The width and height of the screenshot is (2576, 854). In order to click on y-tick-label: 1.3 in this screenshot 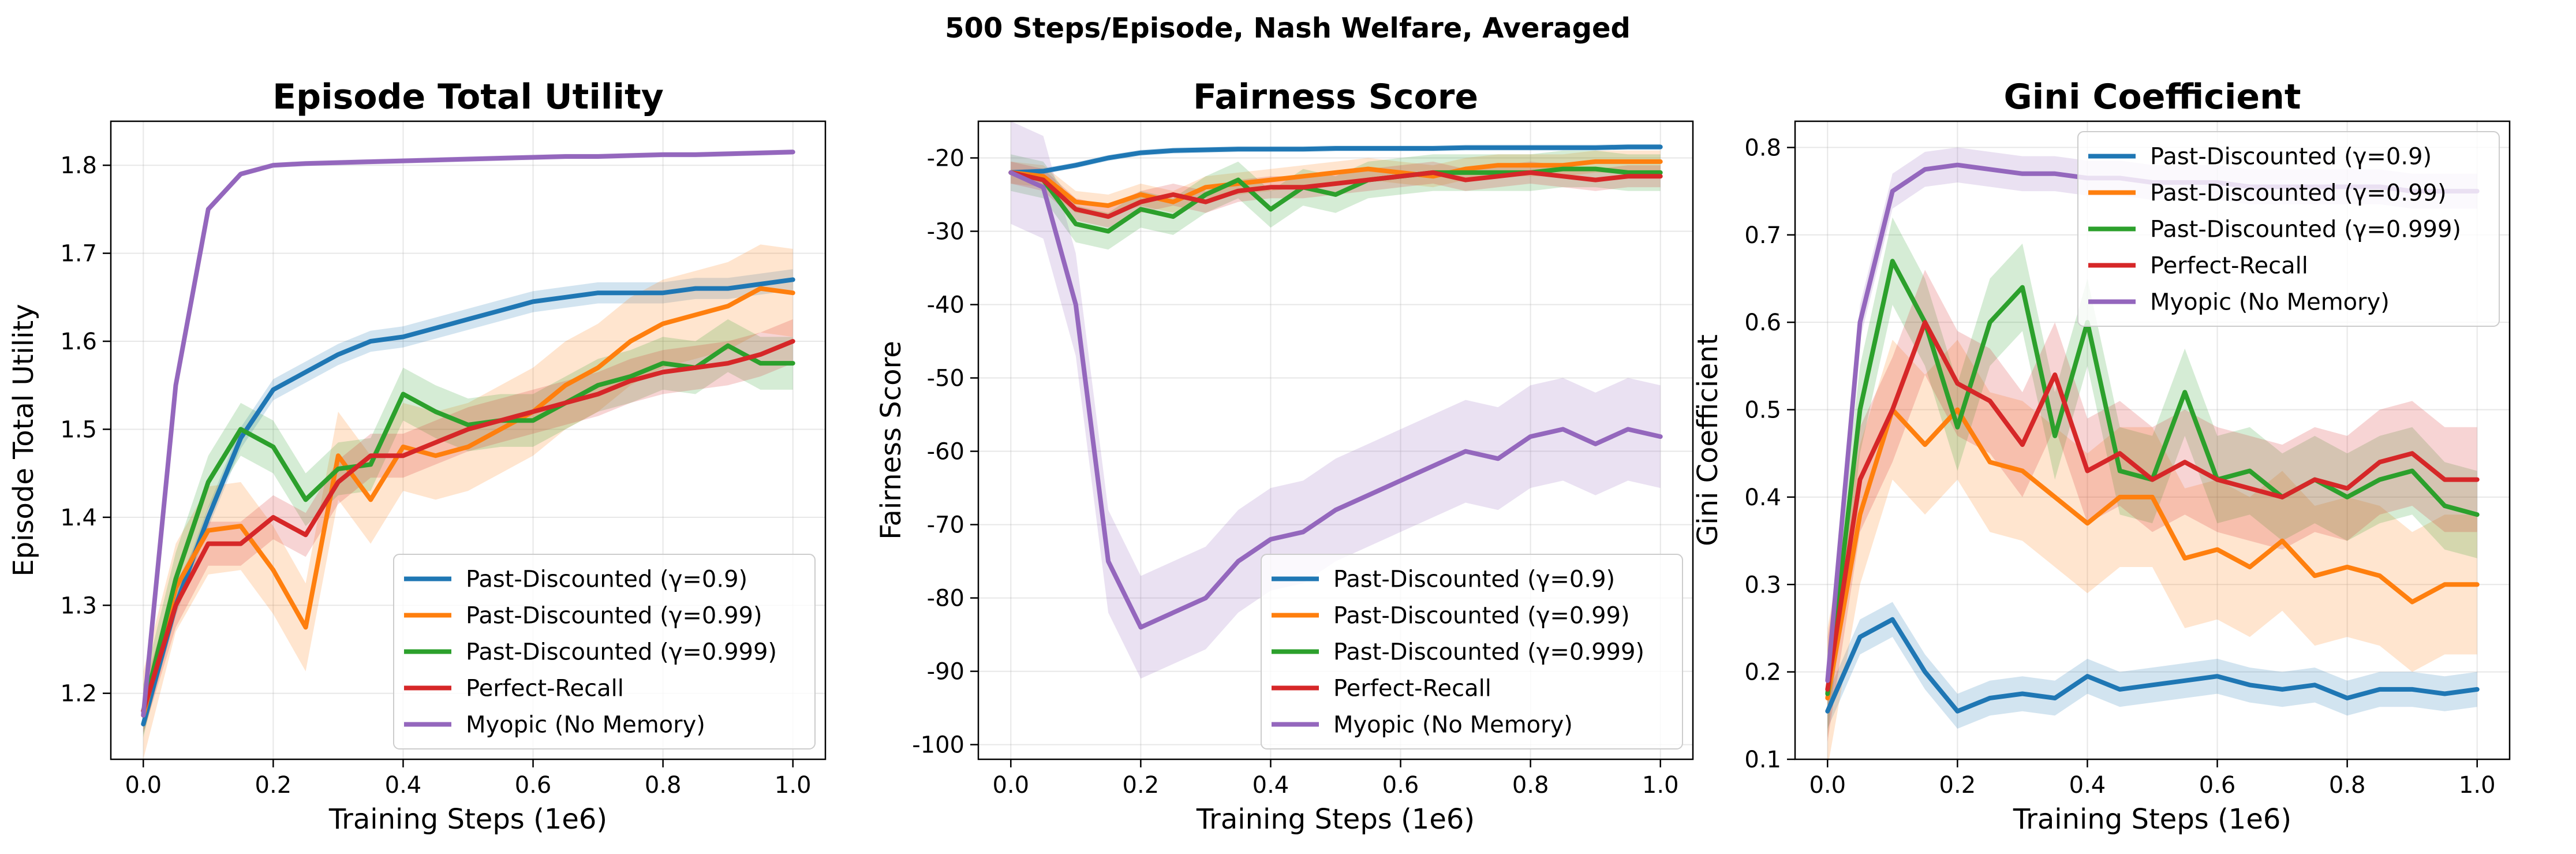, I will do `click(78, 605)`.